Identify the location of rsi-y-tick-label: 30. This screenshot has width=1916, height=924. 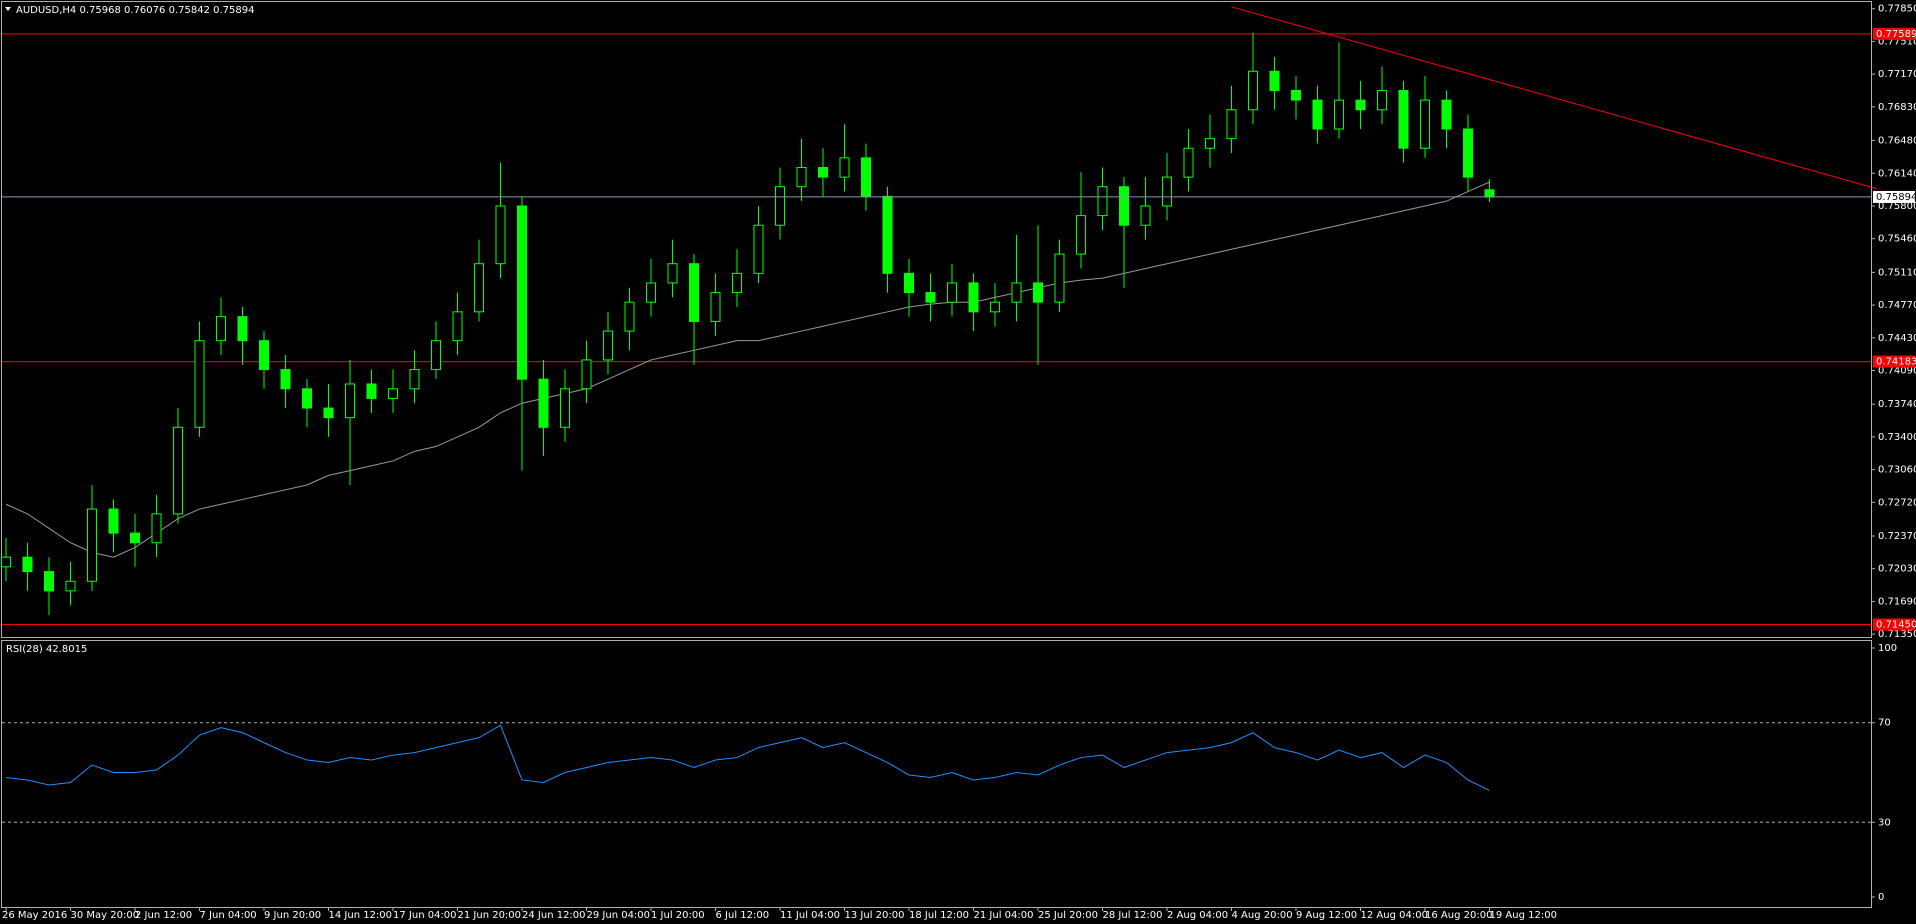
(1884, 822).